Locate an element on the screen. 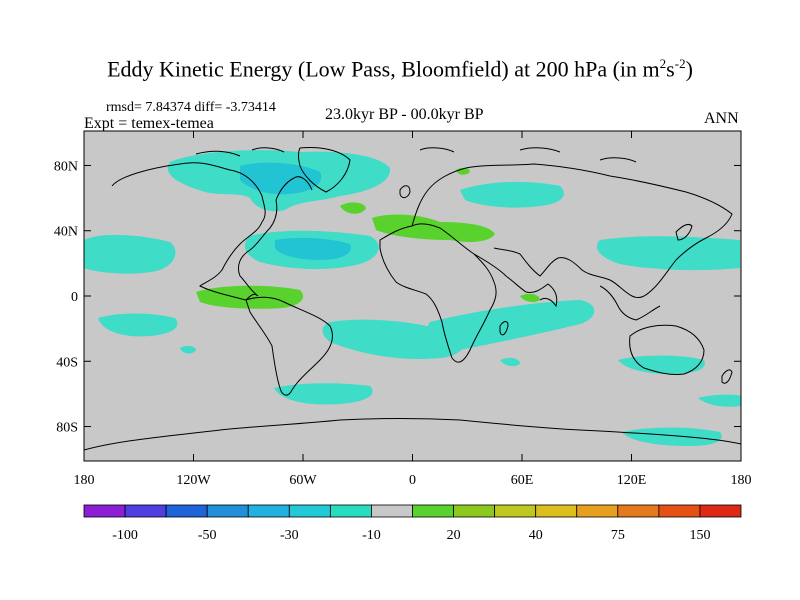 This screenshot has height=600, width=800. lon-tick-label: 60E is located at coordinates (522, 480).